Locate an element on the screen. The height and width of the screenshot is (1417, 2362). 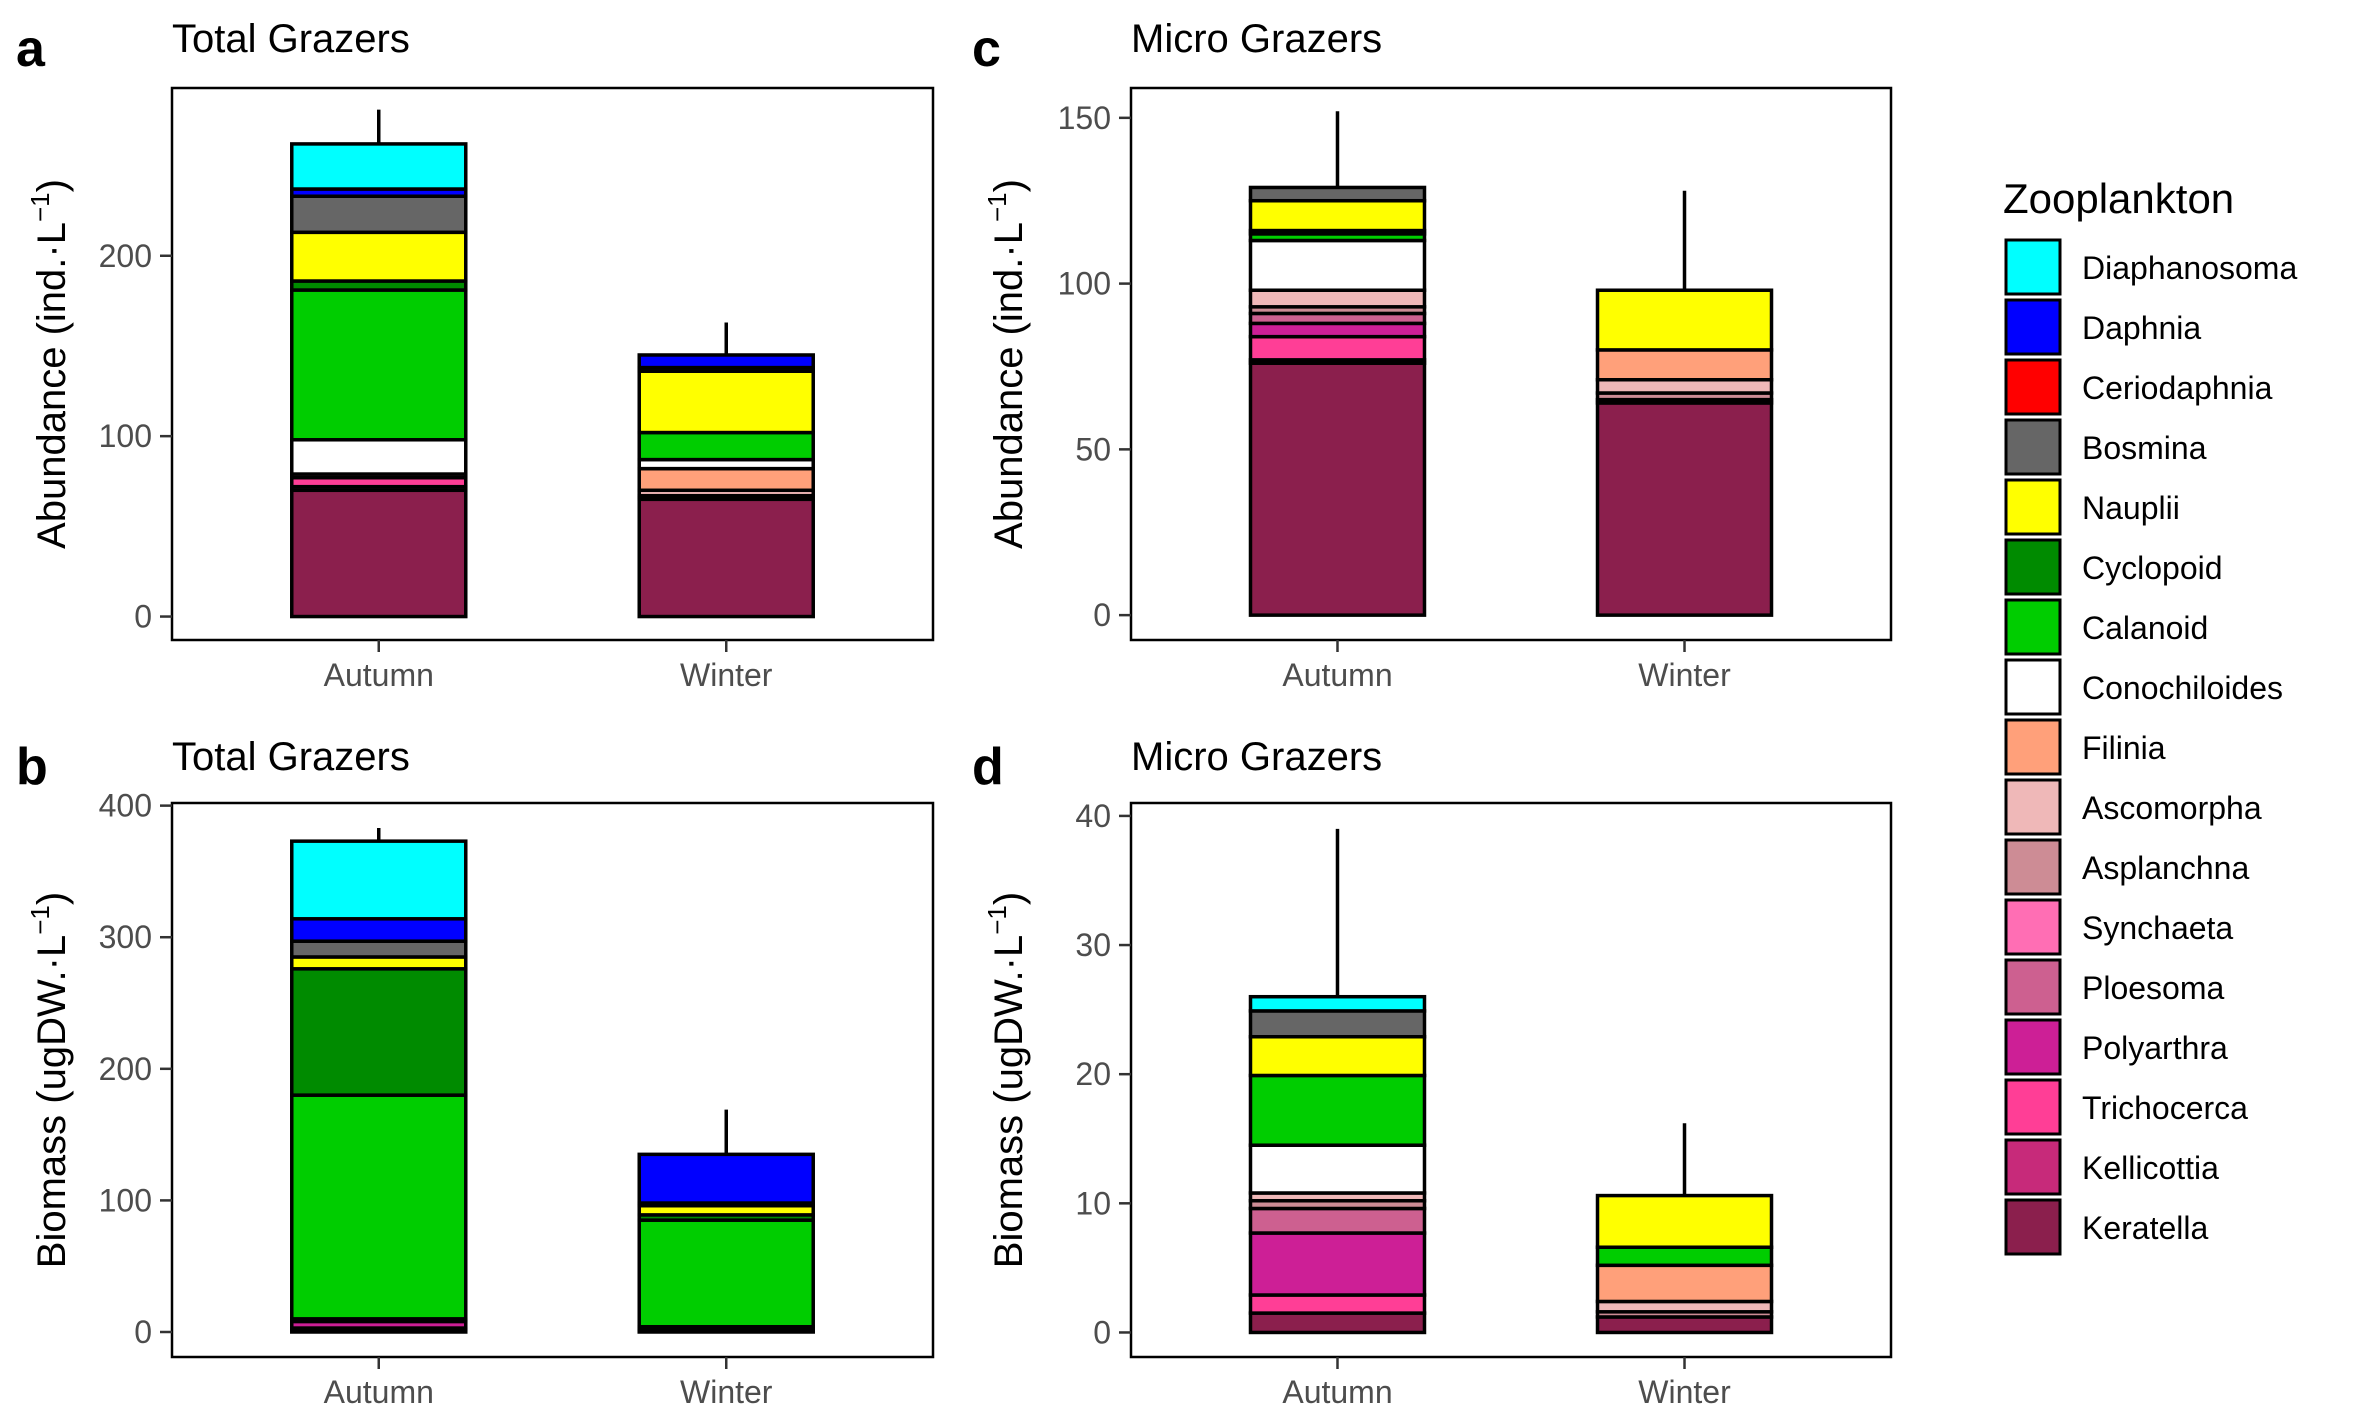
legend-item-bosmina: Bosmina is located at coordinates (2105, 447).